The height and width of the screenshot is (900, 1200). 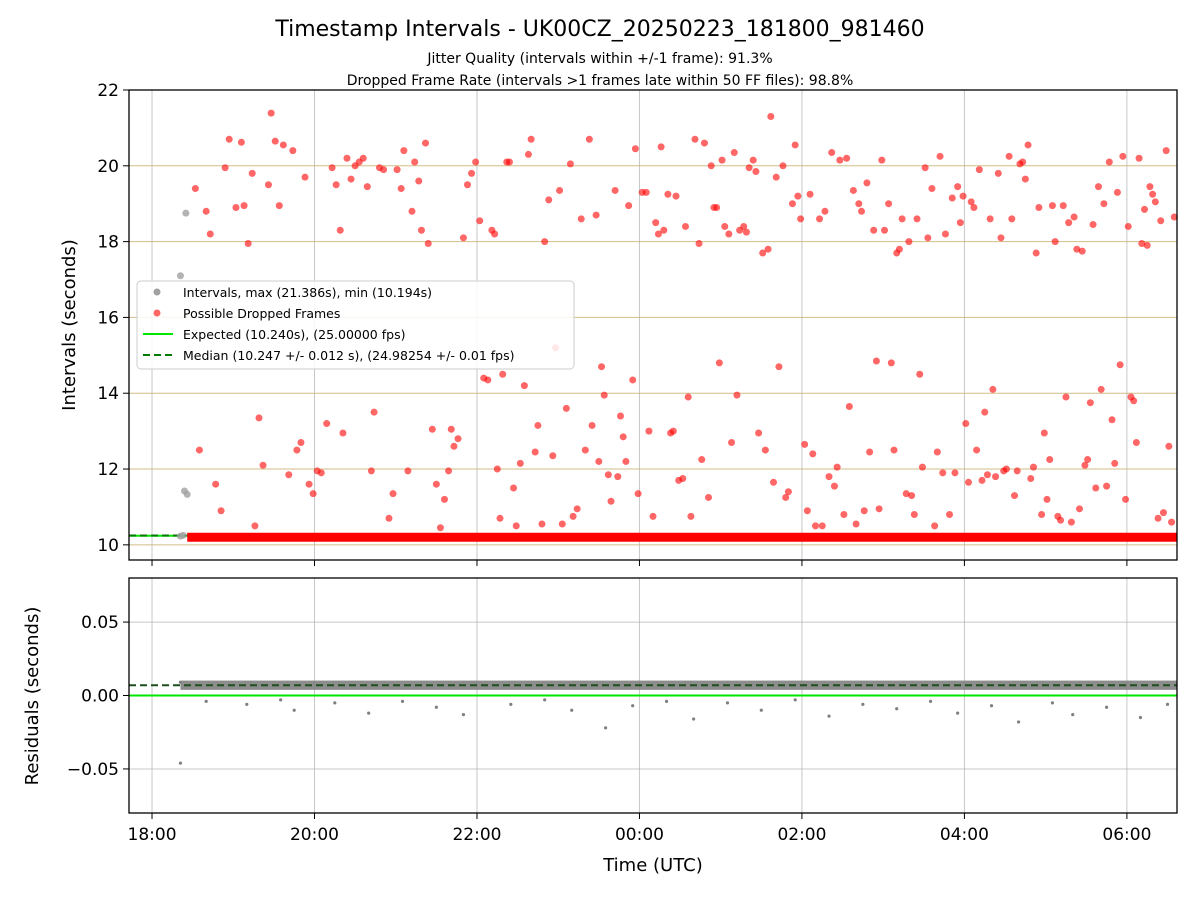 What do you see at coordinates (186, 213) in the screenshot?
I see `interval-point` at bounding box center [186, 213].